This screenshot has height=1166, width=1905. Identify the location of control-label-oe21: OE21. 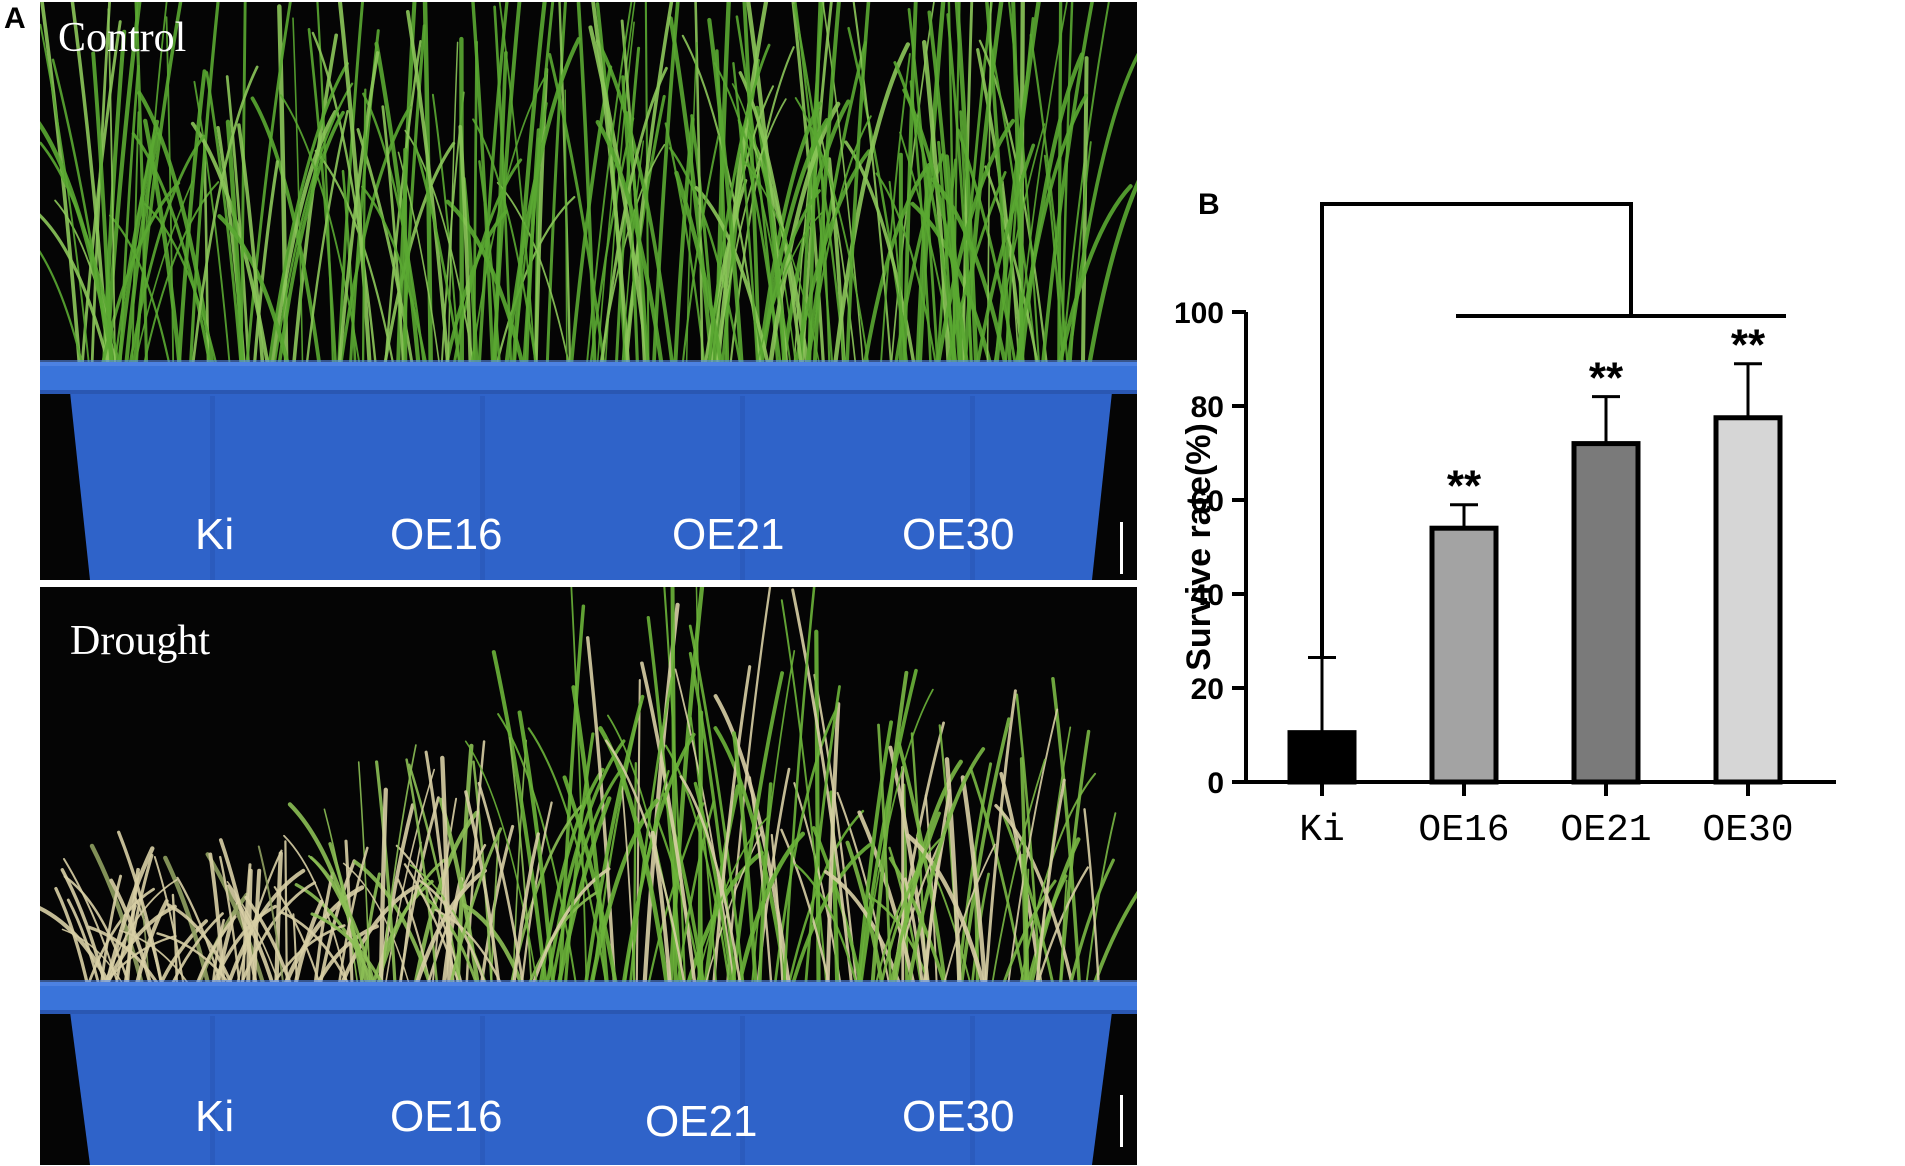
(728, 534).